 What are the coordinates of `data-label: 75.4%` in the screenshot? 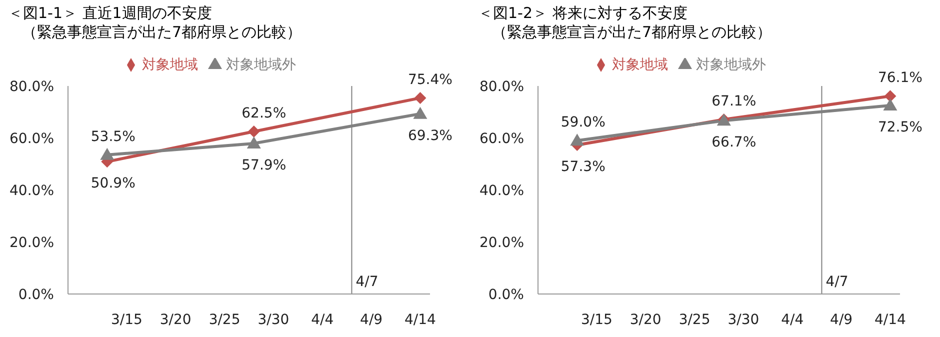 It's located at (430, 80).